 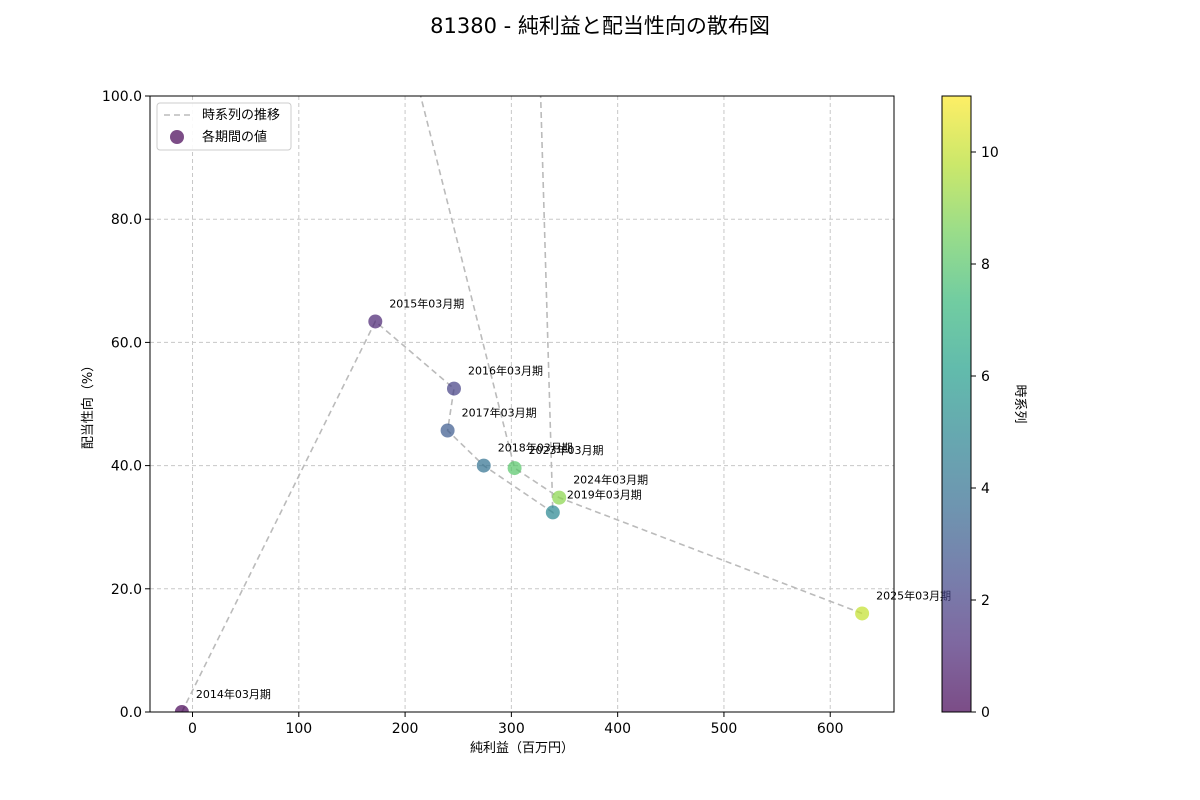 I want to click on point-label: 2017年03月期, so click(x=499, y=412).